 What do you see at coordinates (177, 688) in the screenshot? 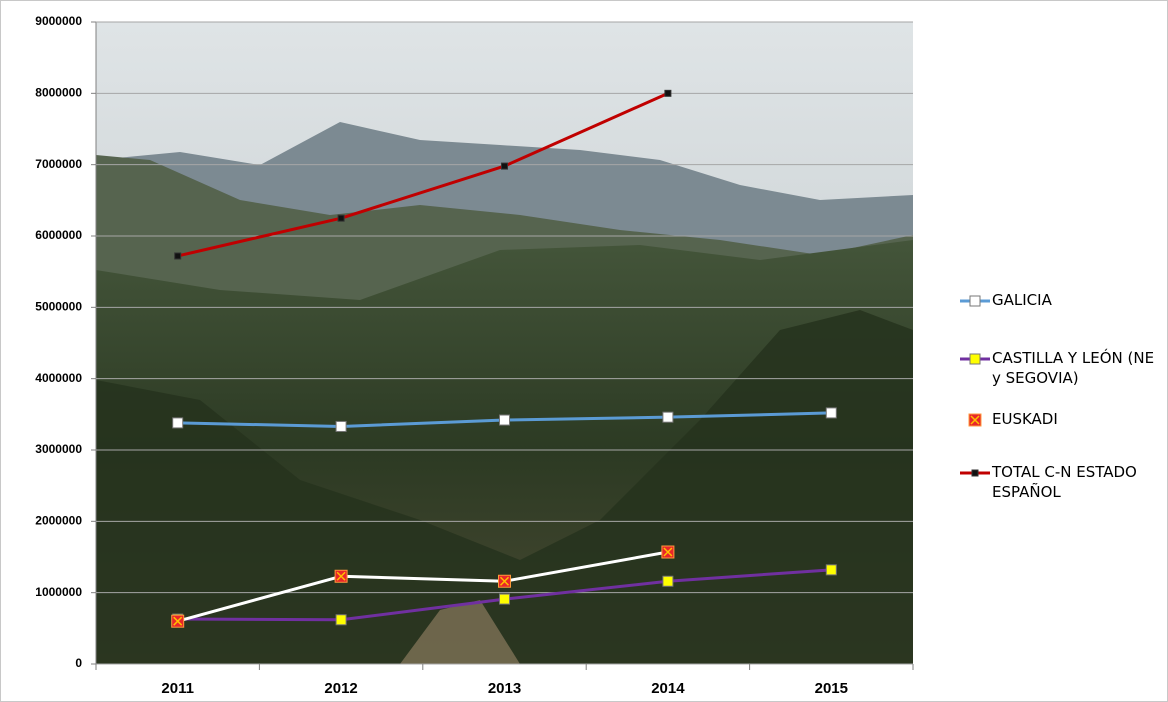
I see `x-tick-label: 2011` at bounding box center [177, 688].